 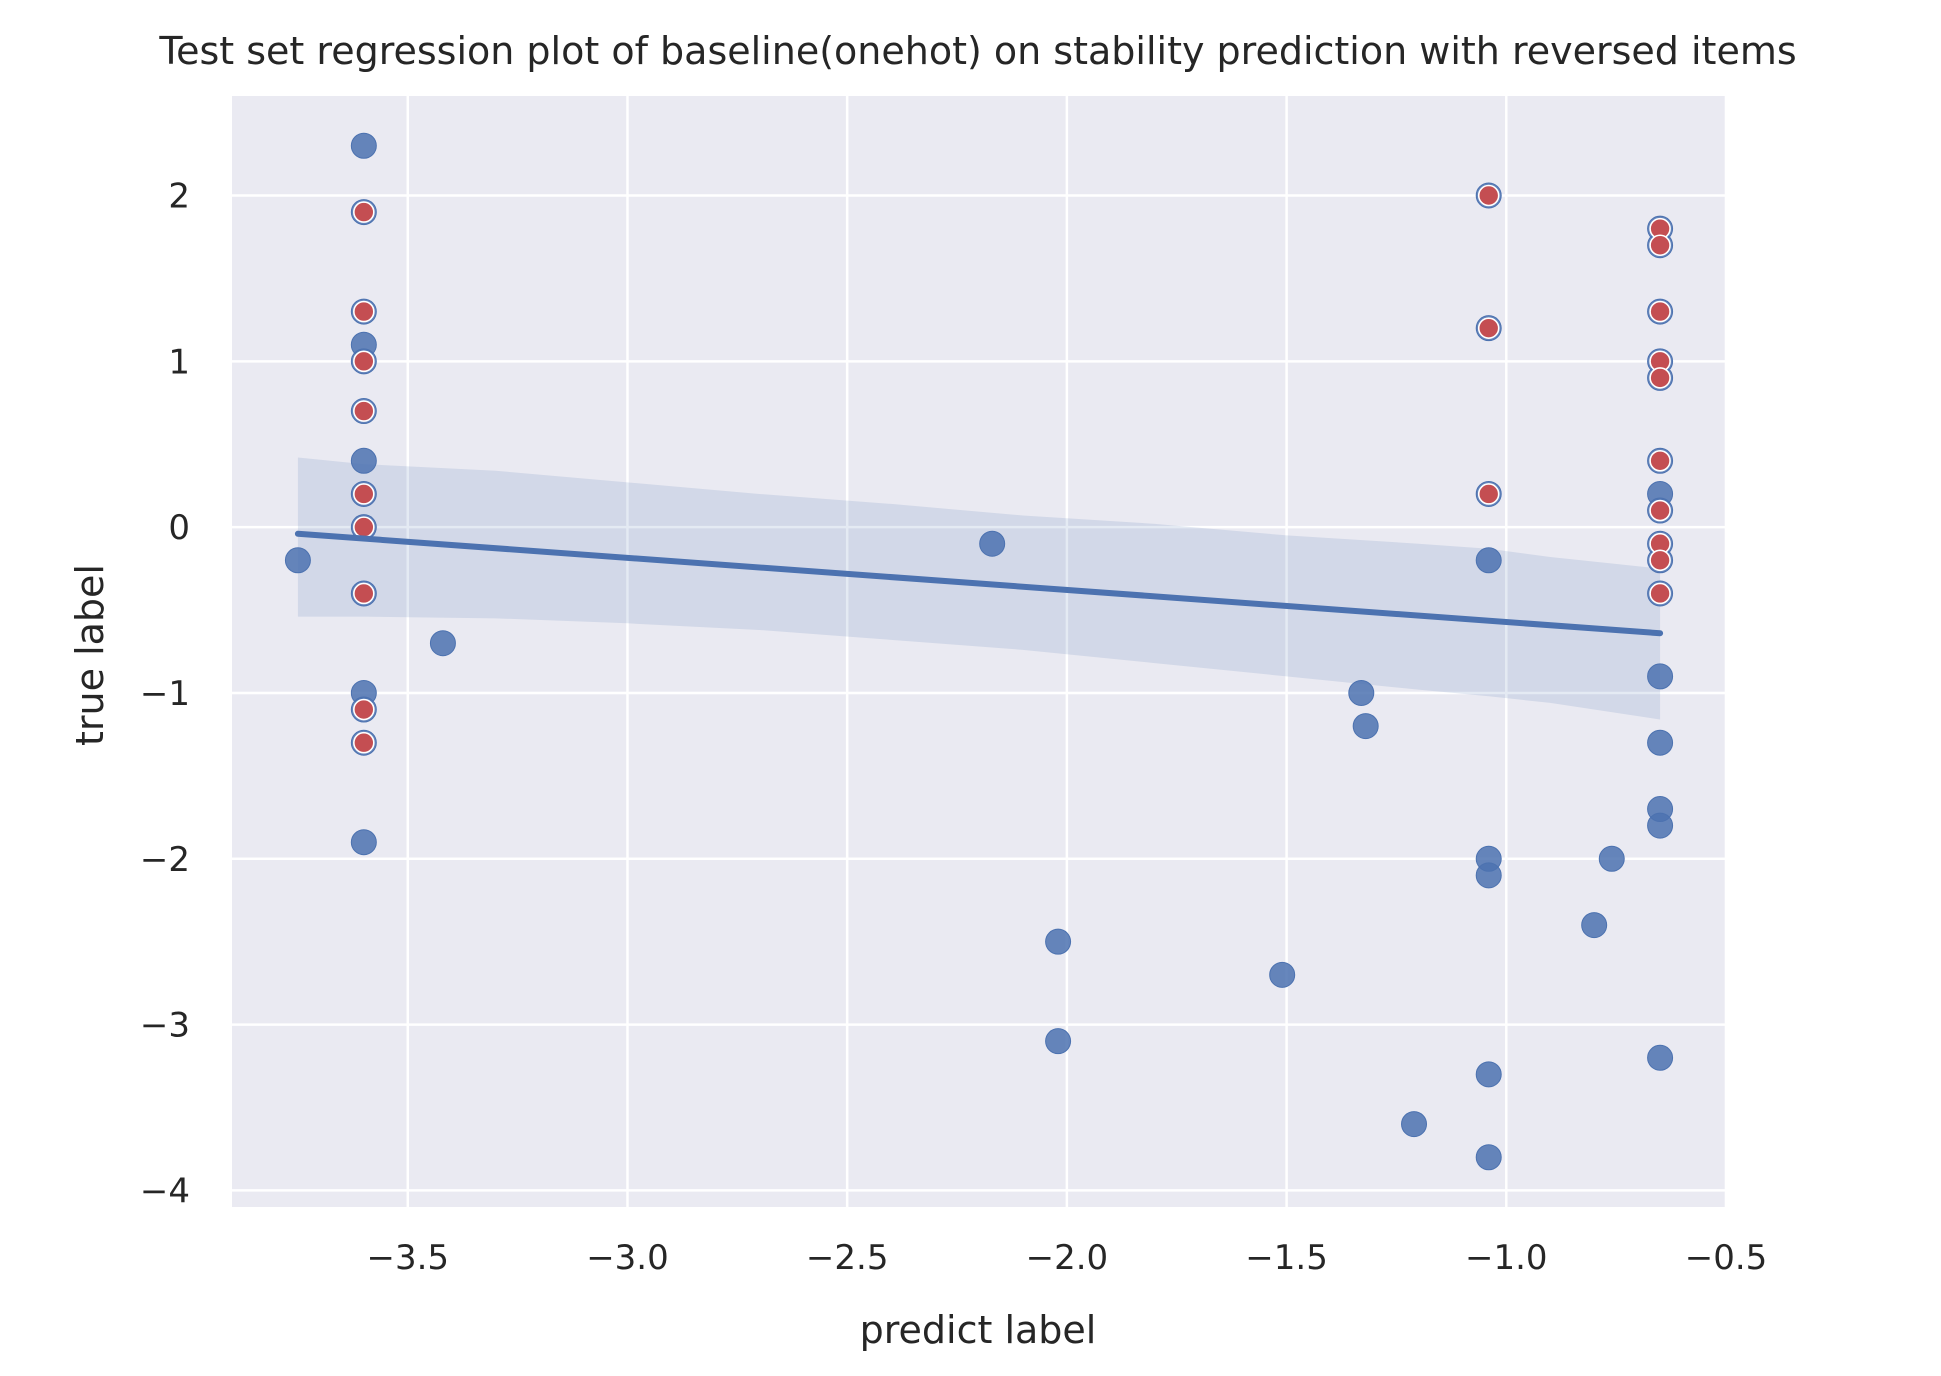 I want to click on x-tick-label: −2.5, so click(x=847, y=1258).